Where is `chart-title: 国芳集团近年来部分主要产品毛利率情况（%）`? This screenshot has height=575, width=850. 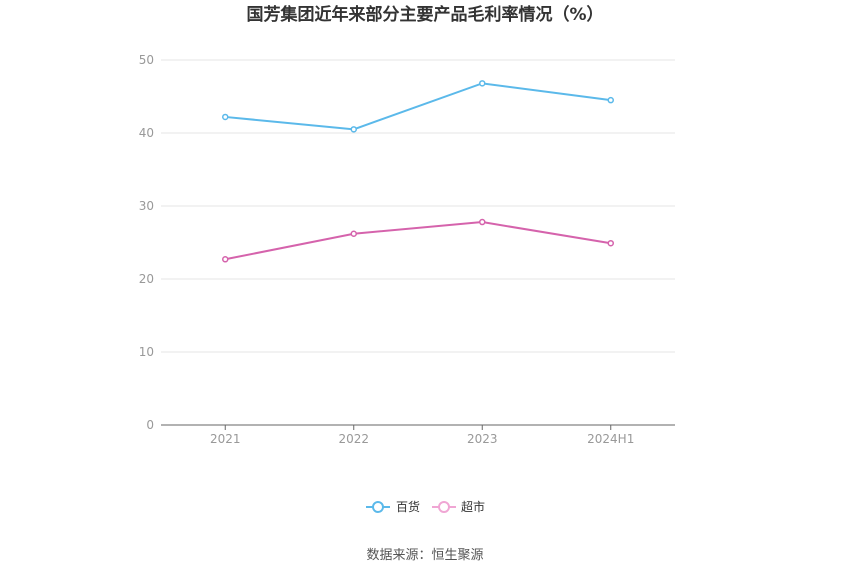
chart-title: 国芳集团近年来部分主要产品毛利率情况（%） is located at coordinates (424, 14).